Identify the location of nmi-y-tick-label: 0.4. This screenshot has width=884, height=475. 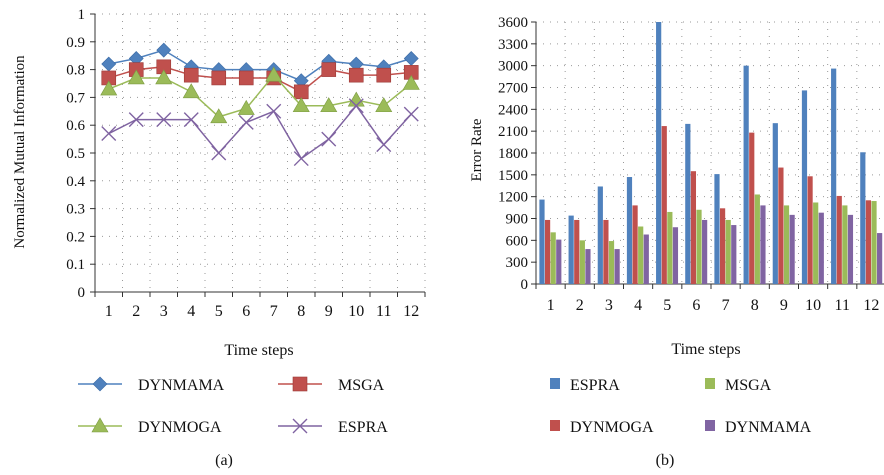
(75, 182).